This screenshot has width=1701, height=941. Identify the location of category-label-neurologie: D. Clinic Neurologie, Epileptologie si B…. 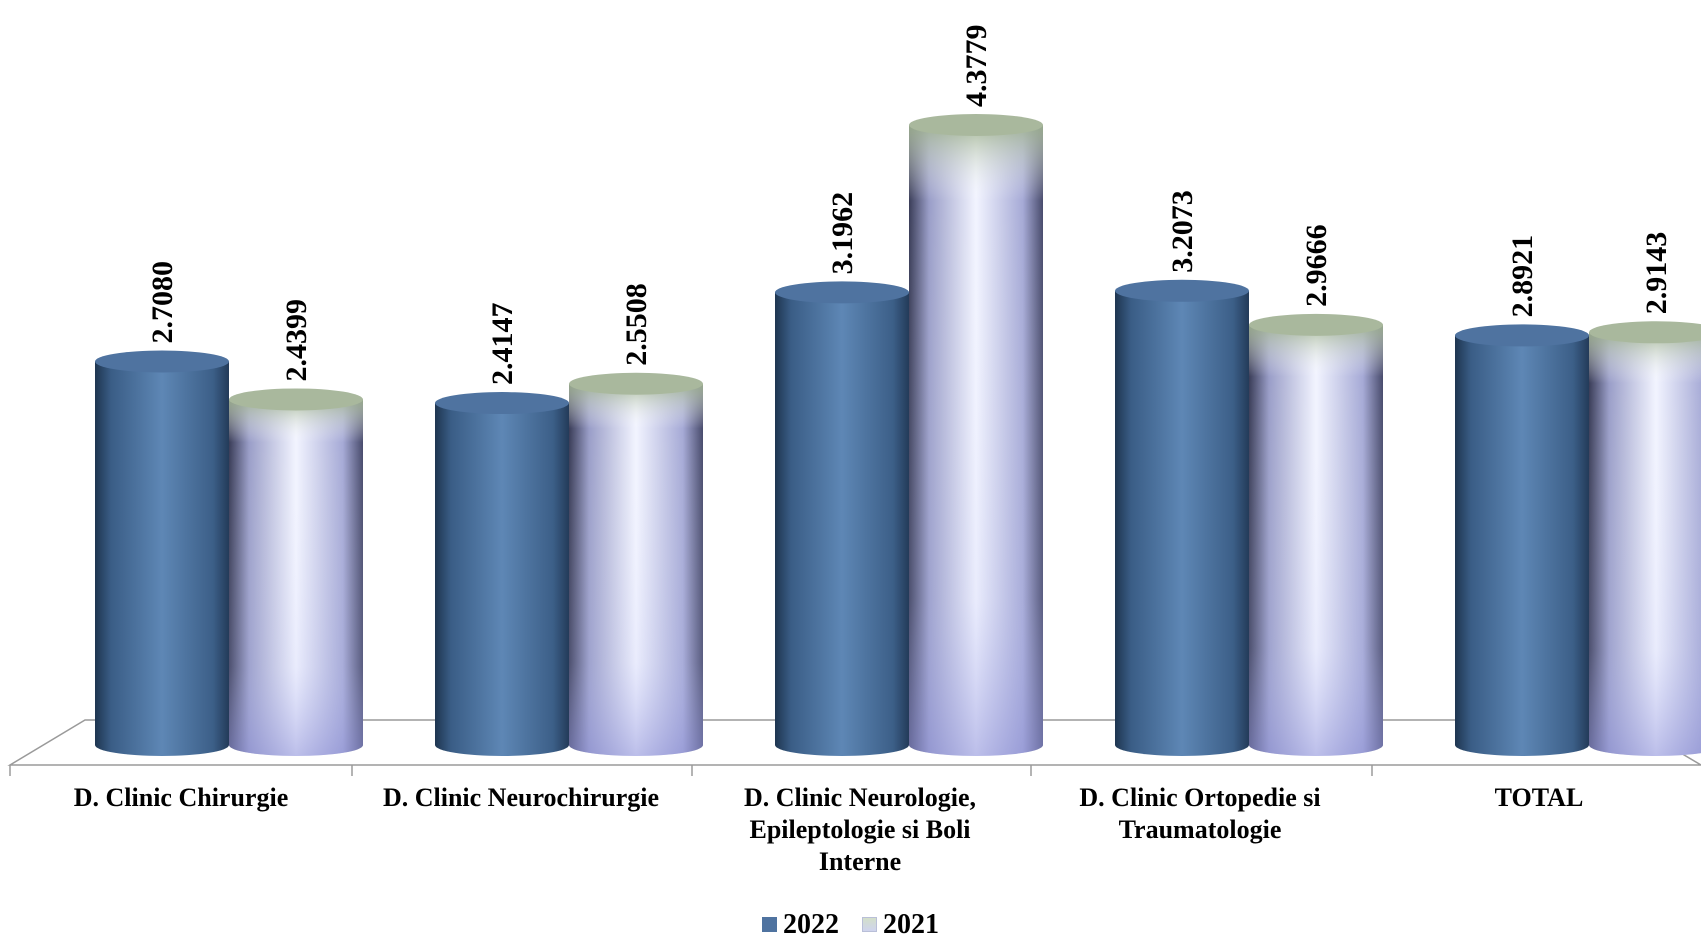
(860, 829).